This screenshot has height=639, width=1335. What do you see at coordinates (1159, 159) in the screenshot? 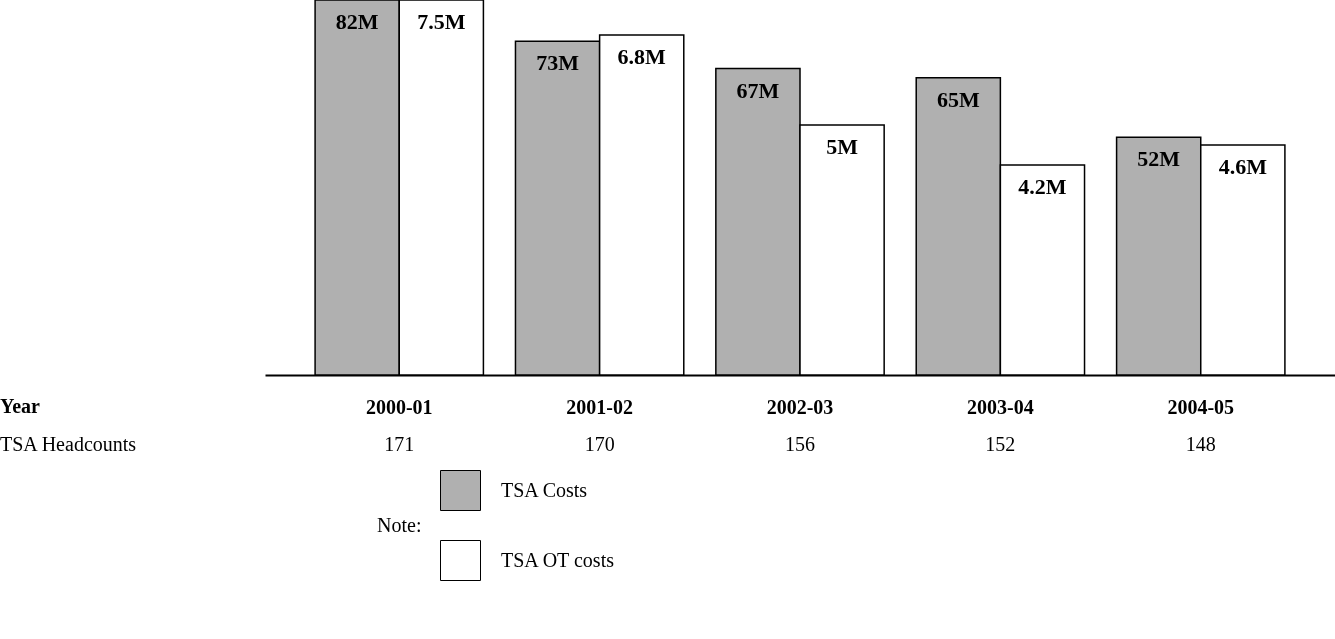
I see `data-label: 52M` at bounding box center [1159, 159].